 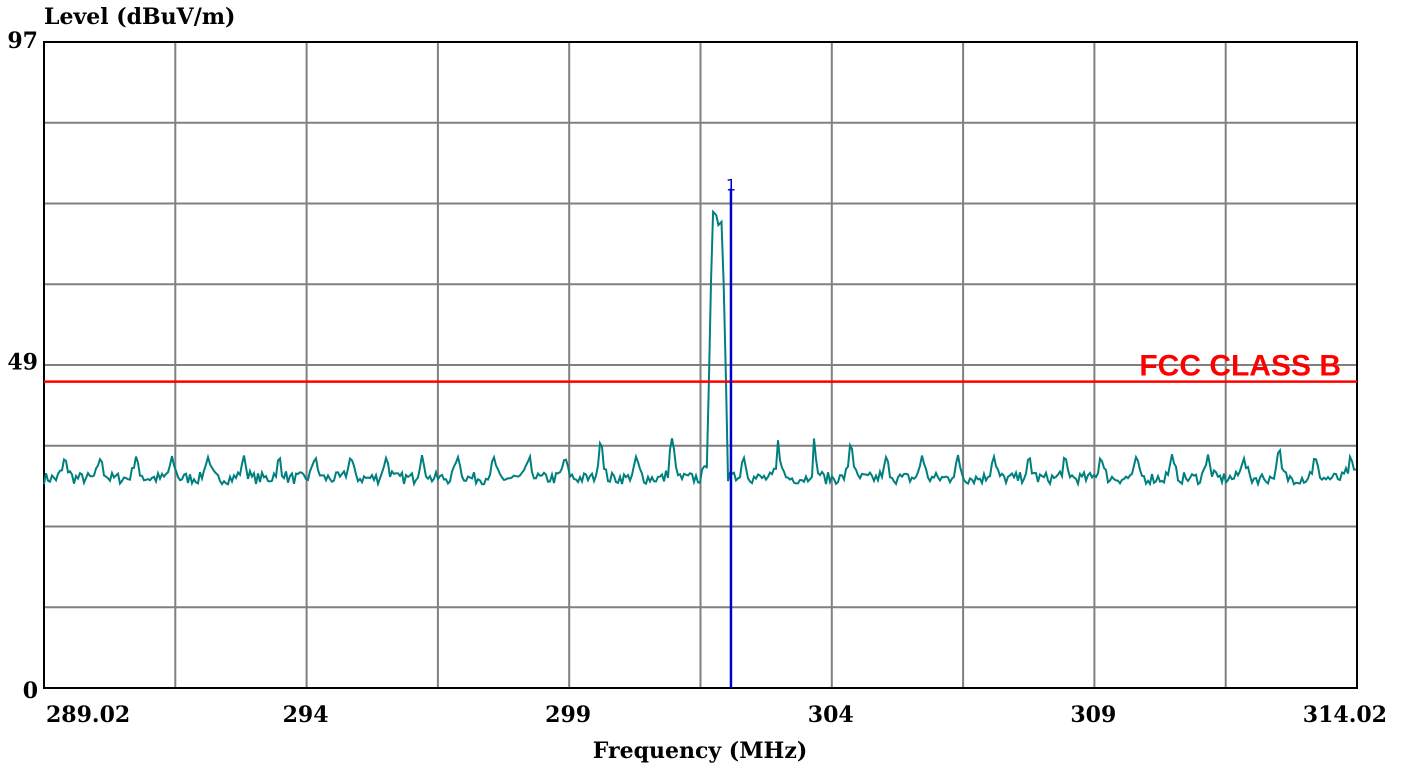 What do you see at coordinates (831, 715) in the screenshot?
I see `x-tick-label: 304` at bounding box center [831, 715].